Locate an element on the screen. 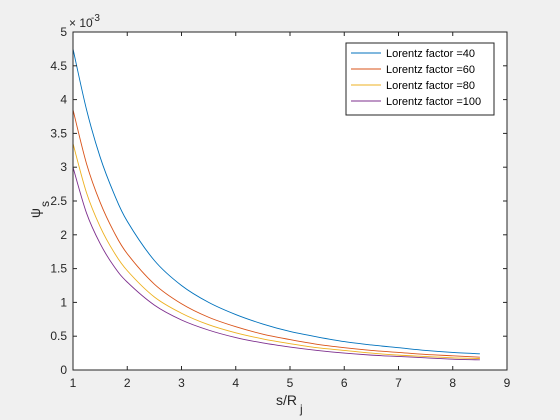 This screenshot has height=420, width=560. y-tick-label: 4 is located at coordinates (63, 100).